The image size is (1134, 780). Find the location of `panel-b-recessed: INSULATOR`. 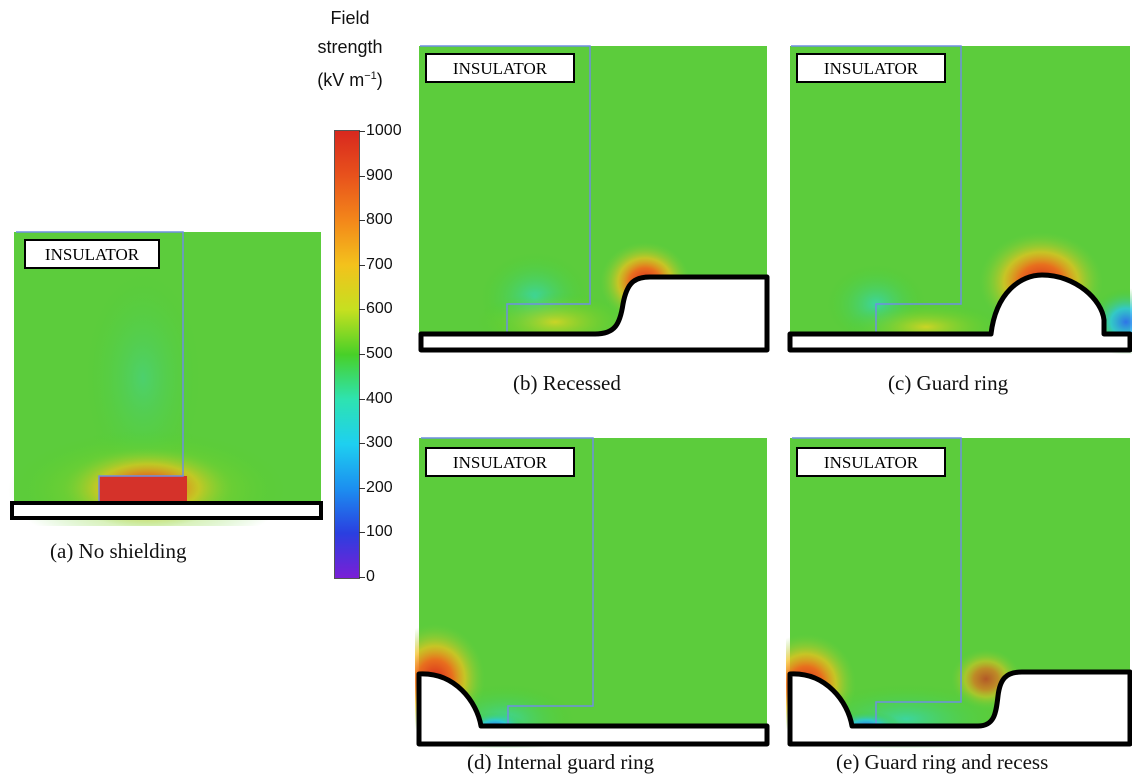

panel-b-recessed: INSULATOR is located at coordinates (593, 198).